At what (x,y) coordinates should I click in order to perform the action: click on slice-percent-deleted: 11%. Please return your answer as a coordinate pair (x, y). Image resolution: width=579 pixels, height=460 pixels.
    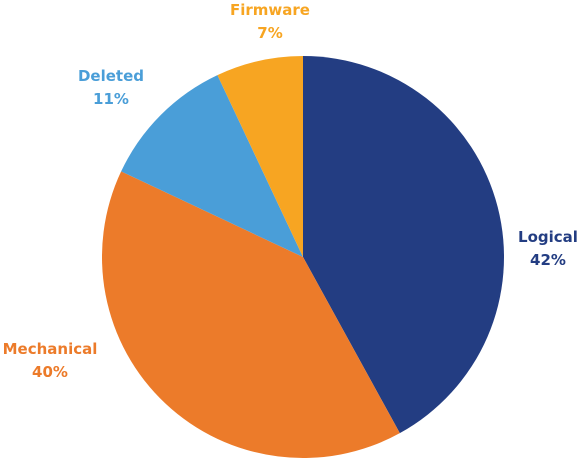
    Looking at the image, I should click on (111, 99).